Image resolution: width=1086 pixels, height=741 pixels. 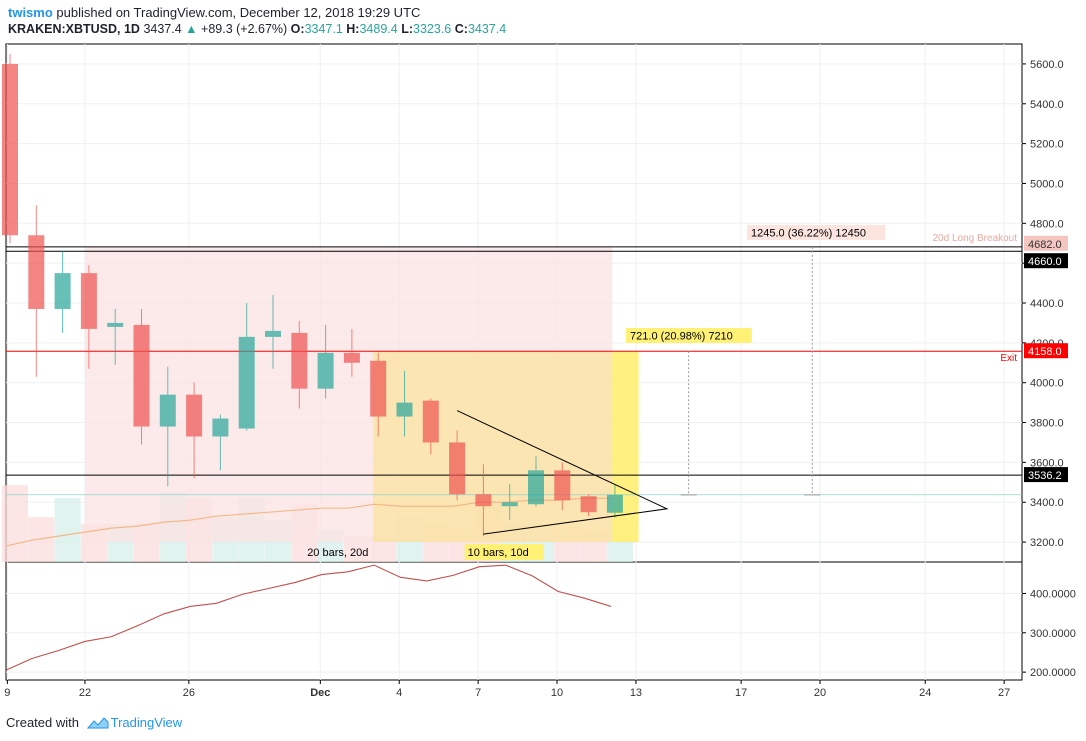 What do you see at coordinates (432, 29) in the screenshot?
I see `low-value: 3323.6` at bounding box center [432, 29].